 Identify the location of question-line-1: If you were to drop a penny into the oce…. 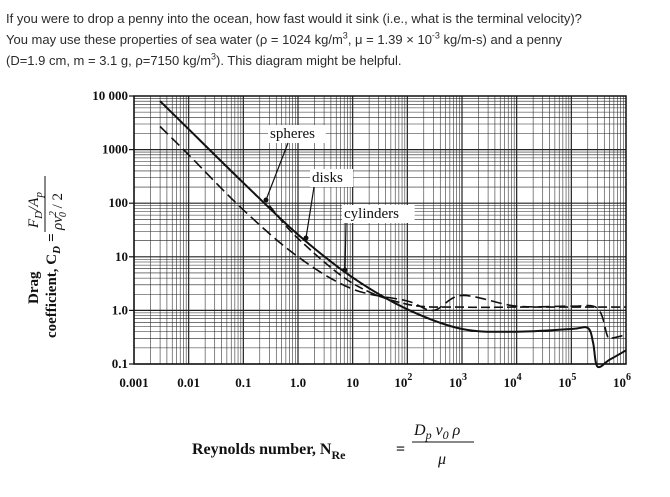
(331, 18).